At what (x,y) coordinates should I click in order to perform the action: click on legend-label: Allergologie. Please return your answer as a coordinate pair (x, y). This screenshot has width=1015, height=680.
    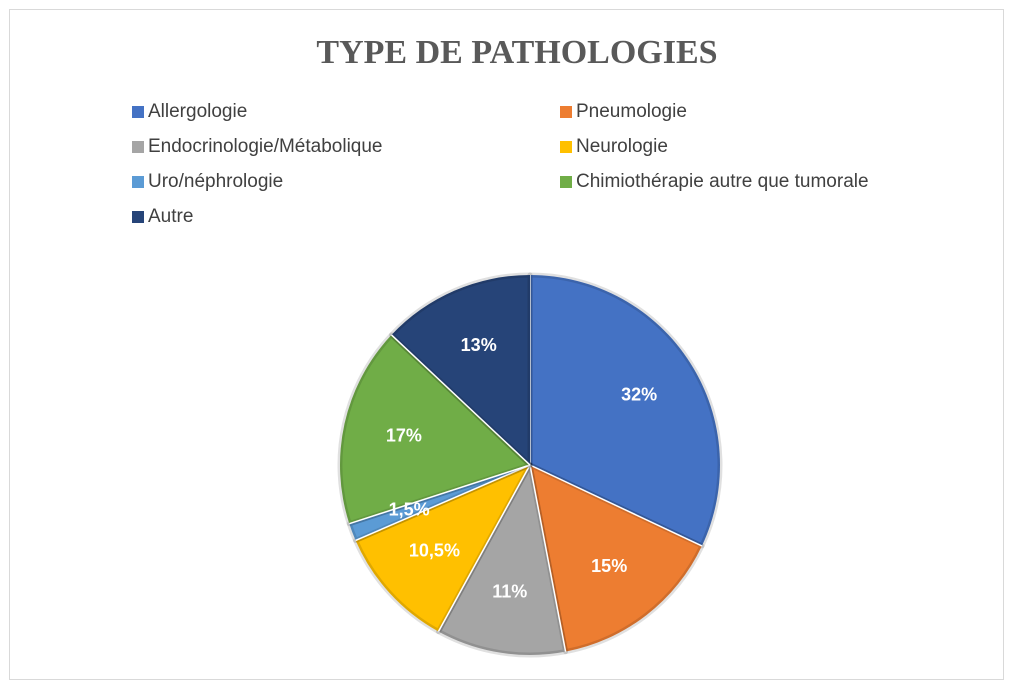
    Looking at the image, I should click on (197, 111).